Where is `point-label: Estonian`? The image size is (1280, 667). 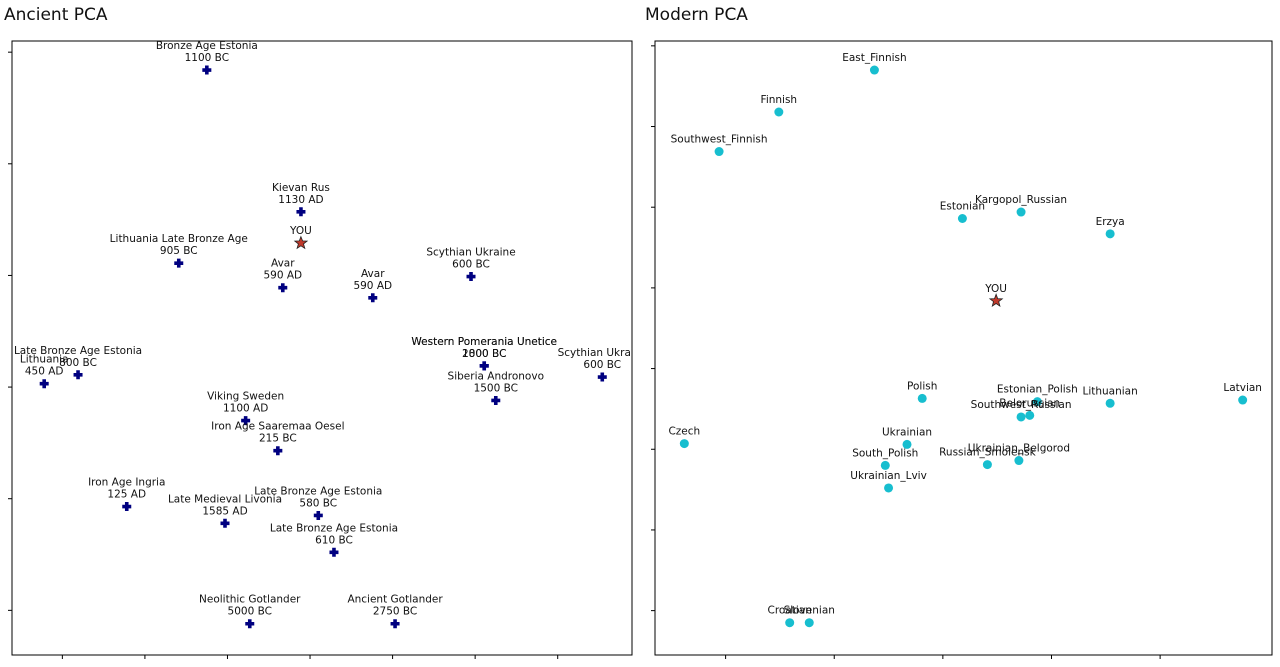
point-label: Estonian is located at coordinates (962, 207).